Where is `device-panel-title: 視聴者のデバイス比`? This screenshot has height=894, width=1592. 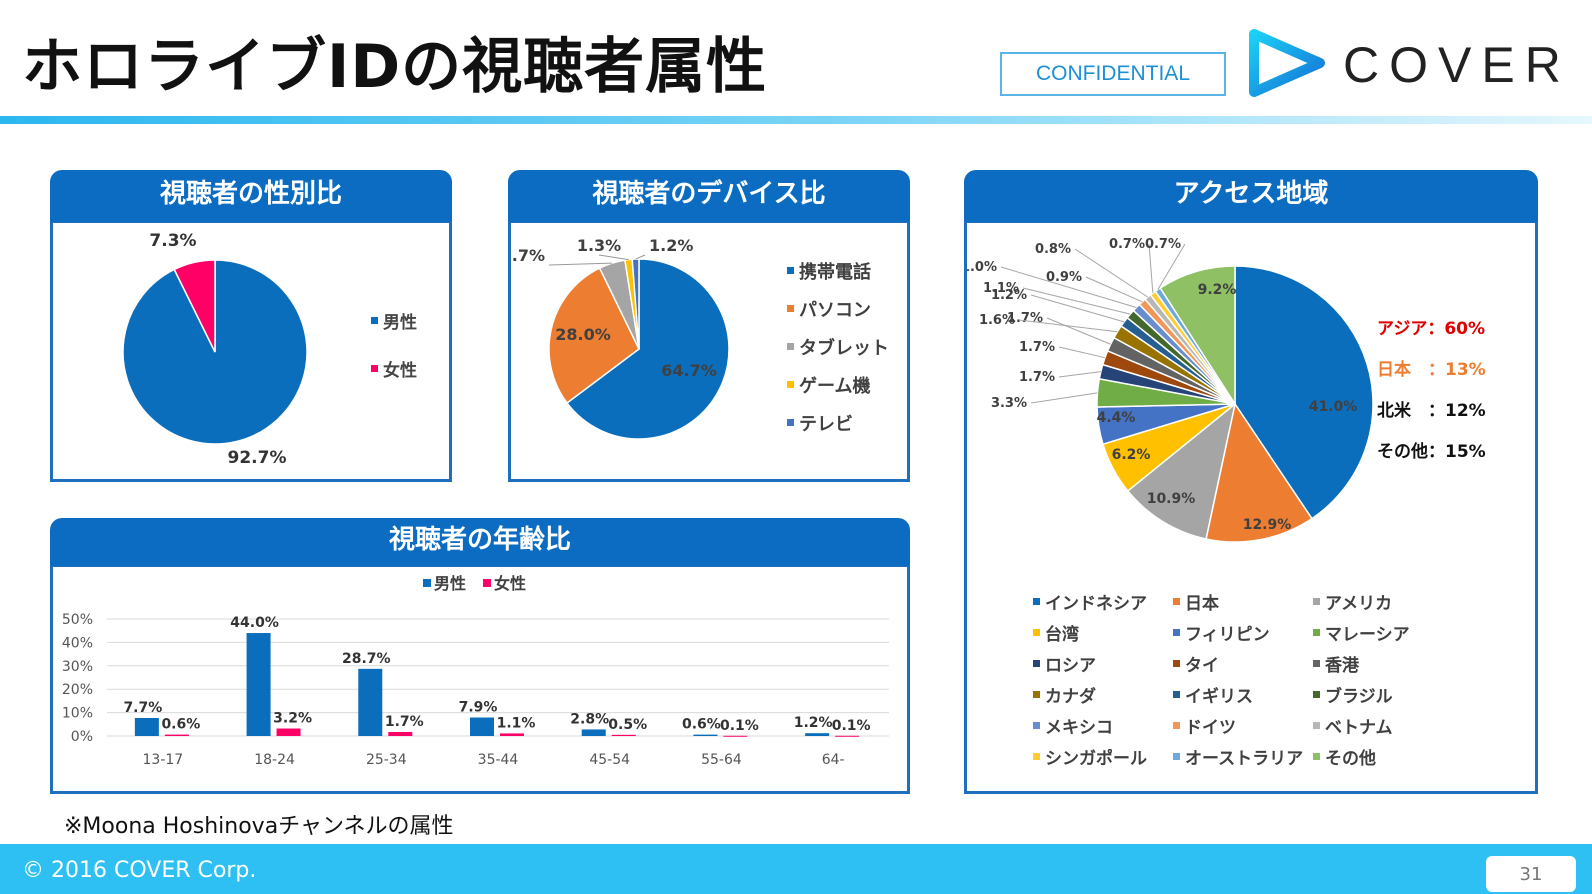 device-panel-title: 視聴者のデバイス比 is located at coordinates (709, 196).